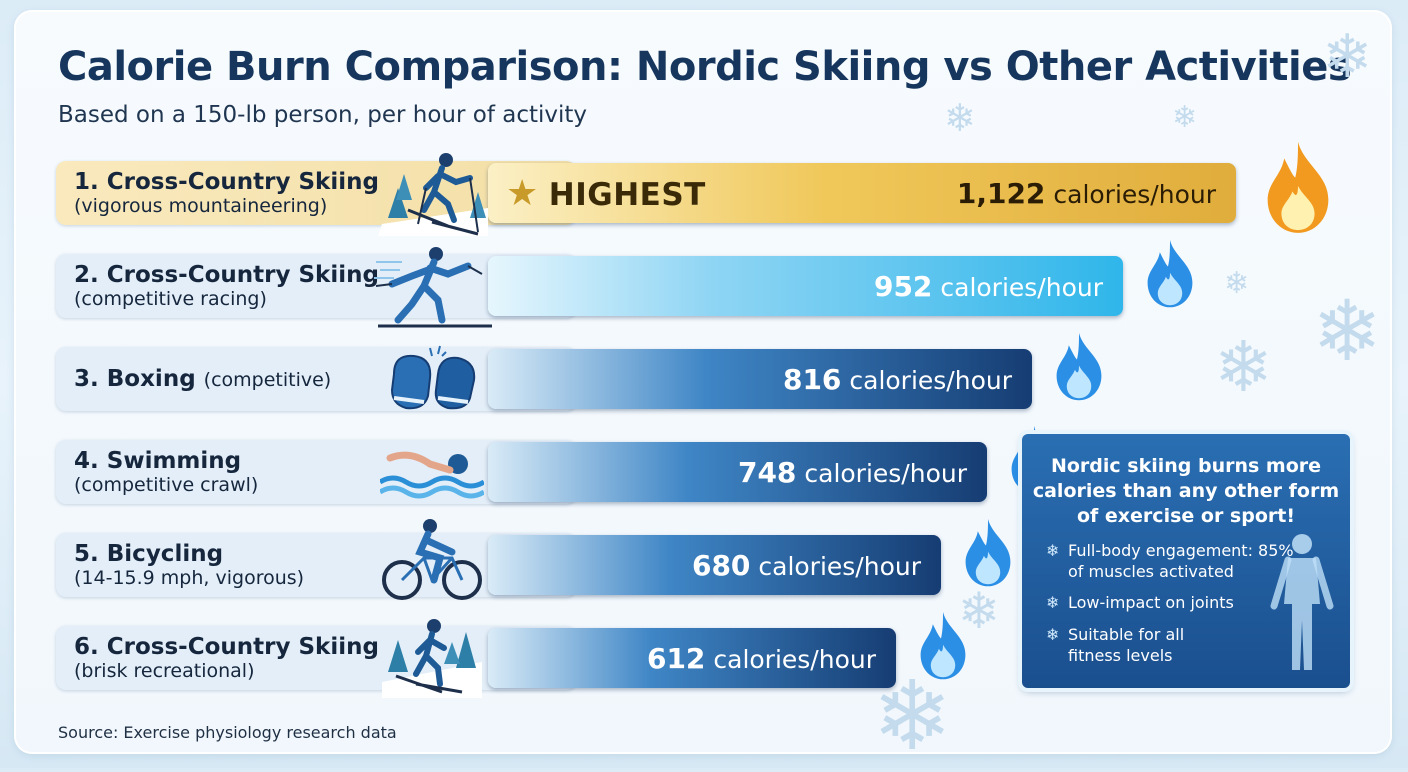 This screenshot has width=1408, height=772. What do you see at coordinates (166, 485) in the screenshot?
I see `category-detail: (competitive crawl)` at bounding box center [166, 485].